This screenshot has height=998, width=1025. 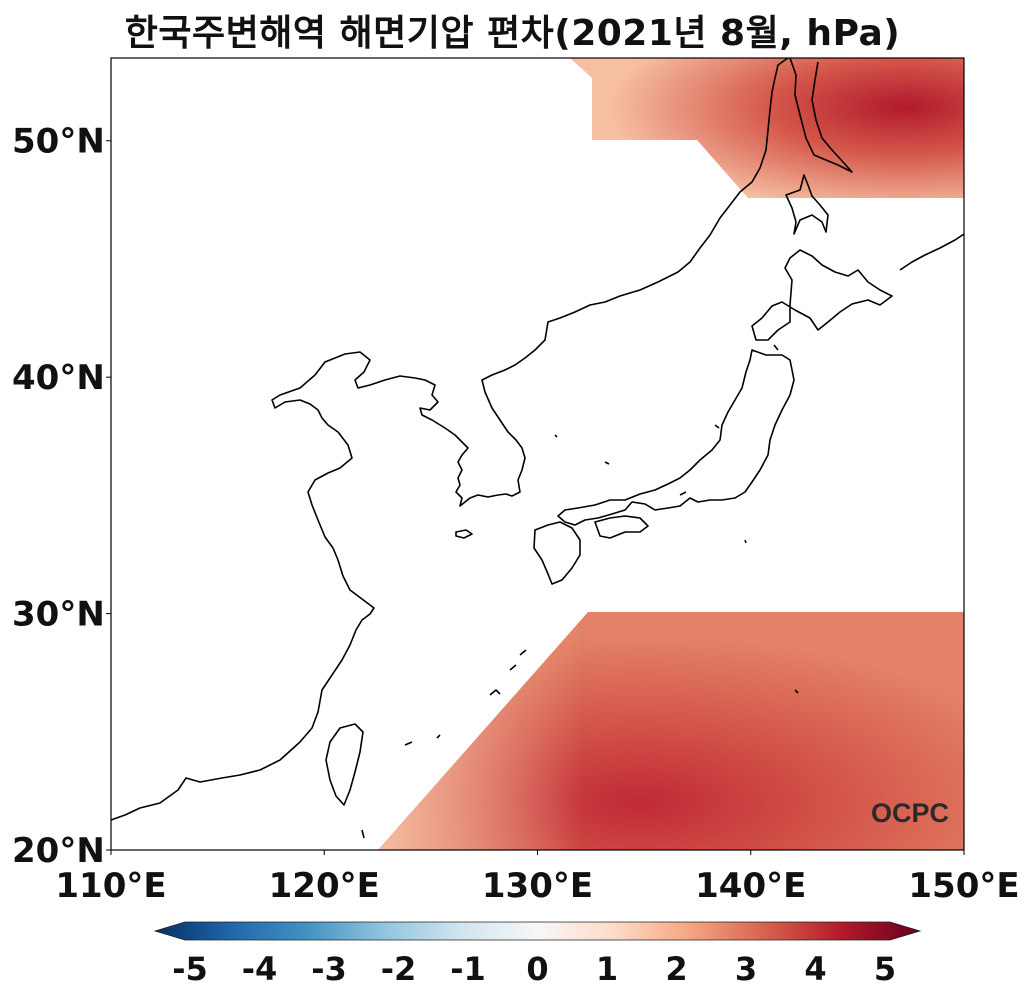 I want to click on hokkaido-coast, so click(x=822, y=295).